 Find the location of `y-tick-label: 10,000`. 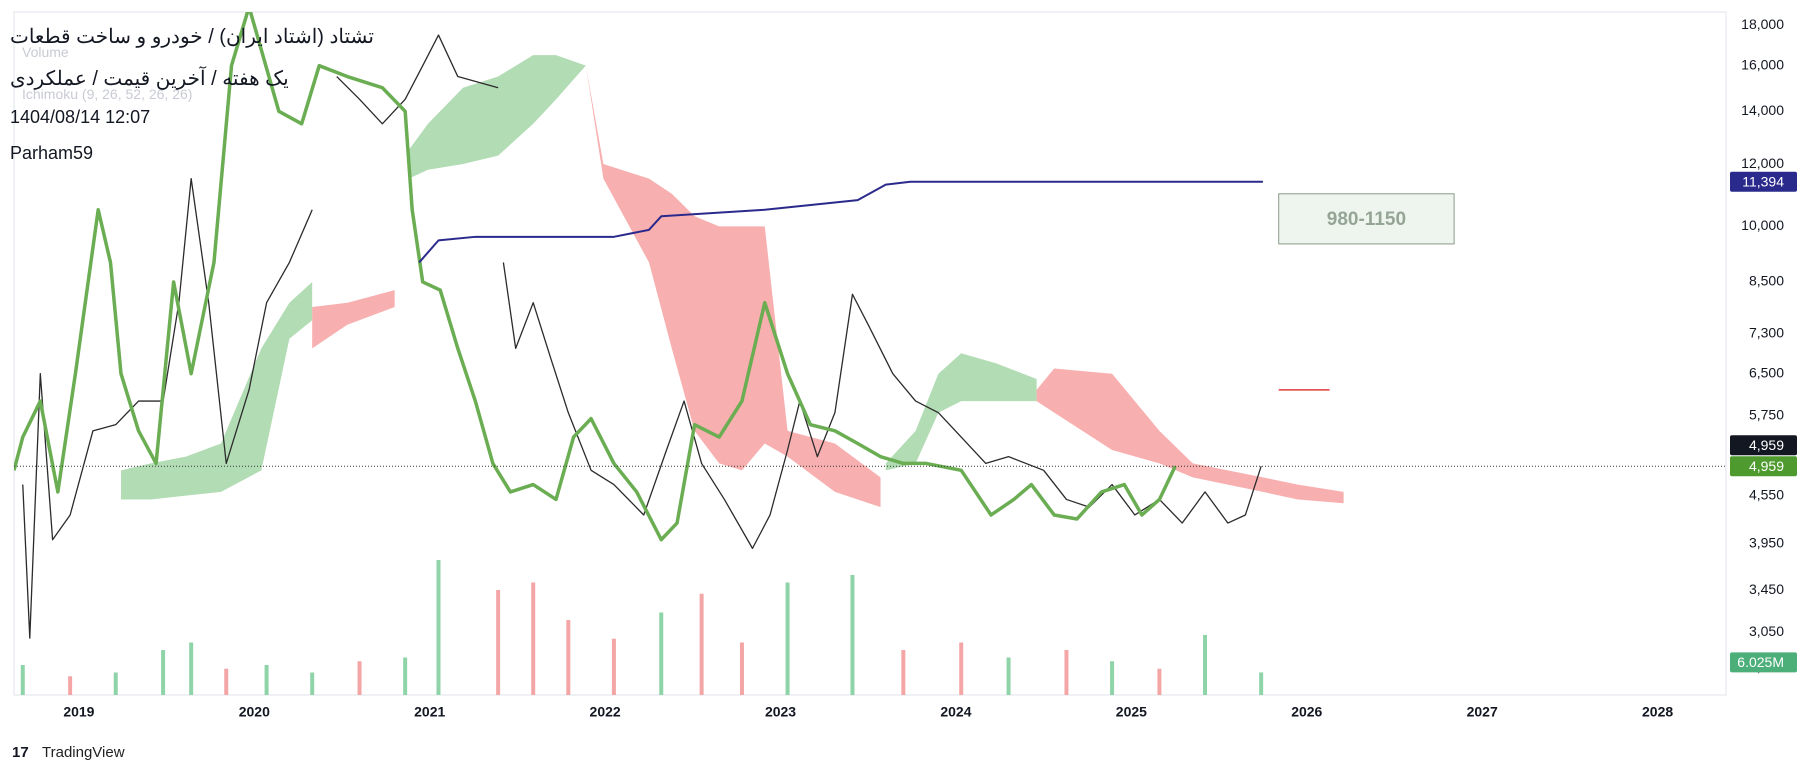

y-tick-label: 10,000 is located at coordinates (1762, 225).